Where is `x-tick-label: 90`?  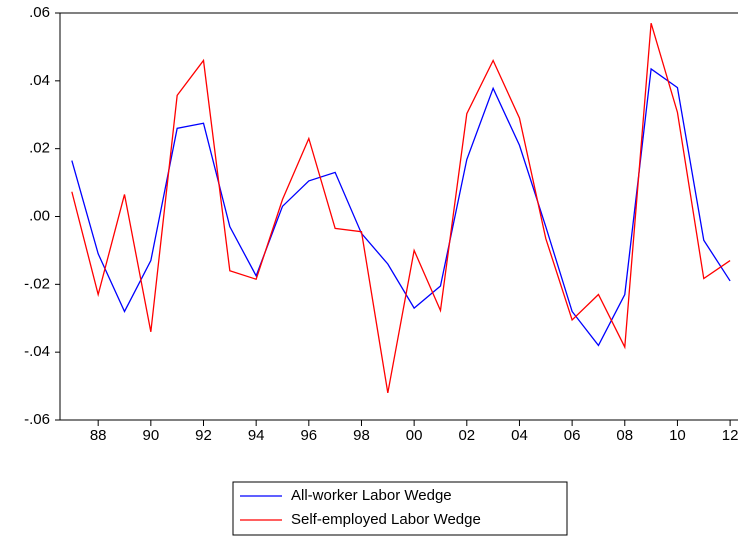 x-tick-label: 90 is located at coordinates (150, 435).